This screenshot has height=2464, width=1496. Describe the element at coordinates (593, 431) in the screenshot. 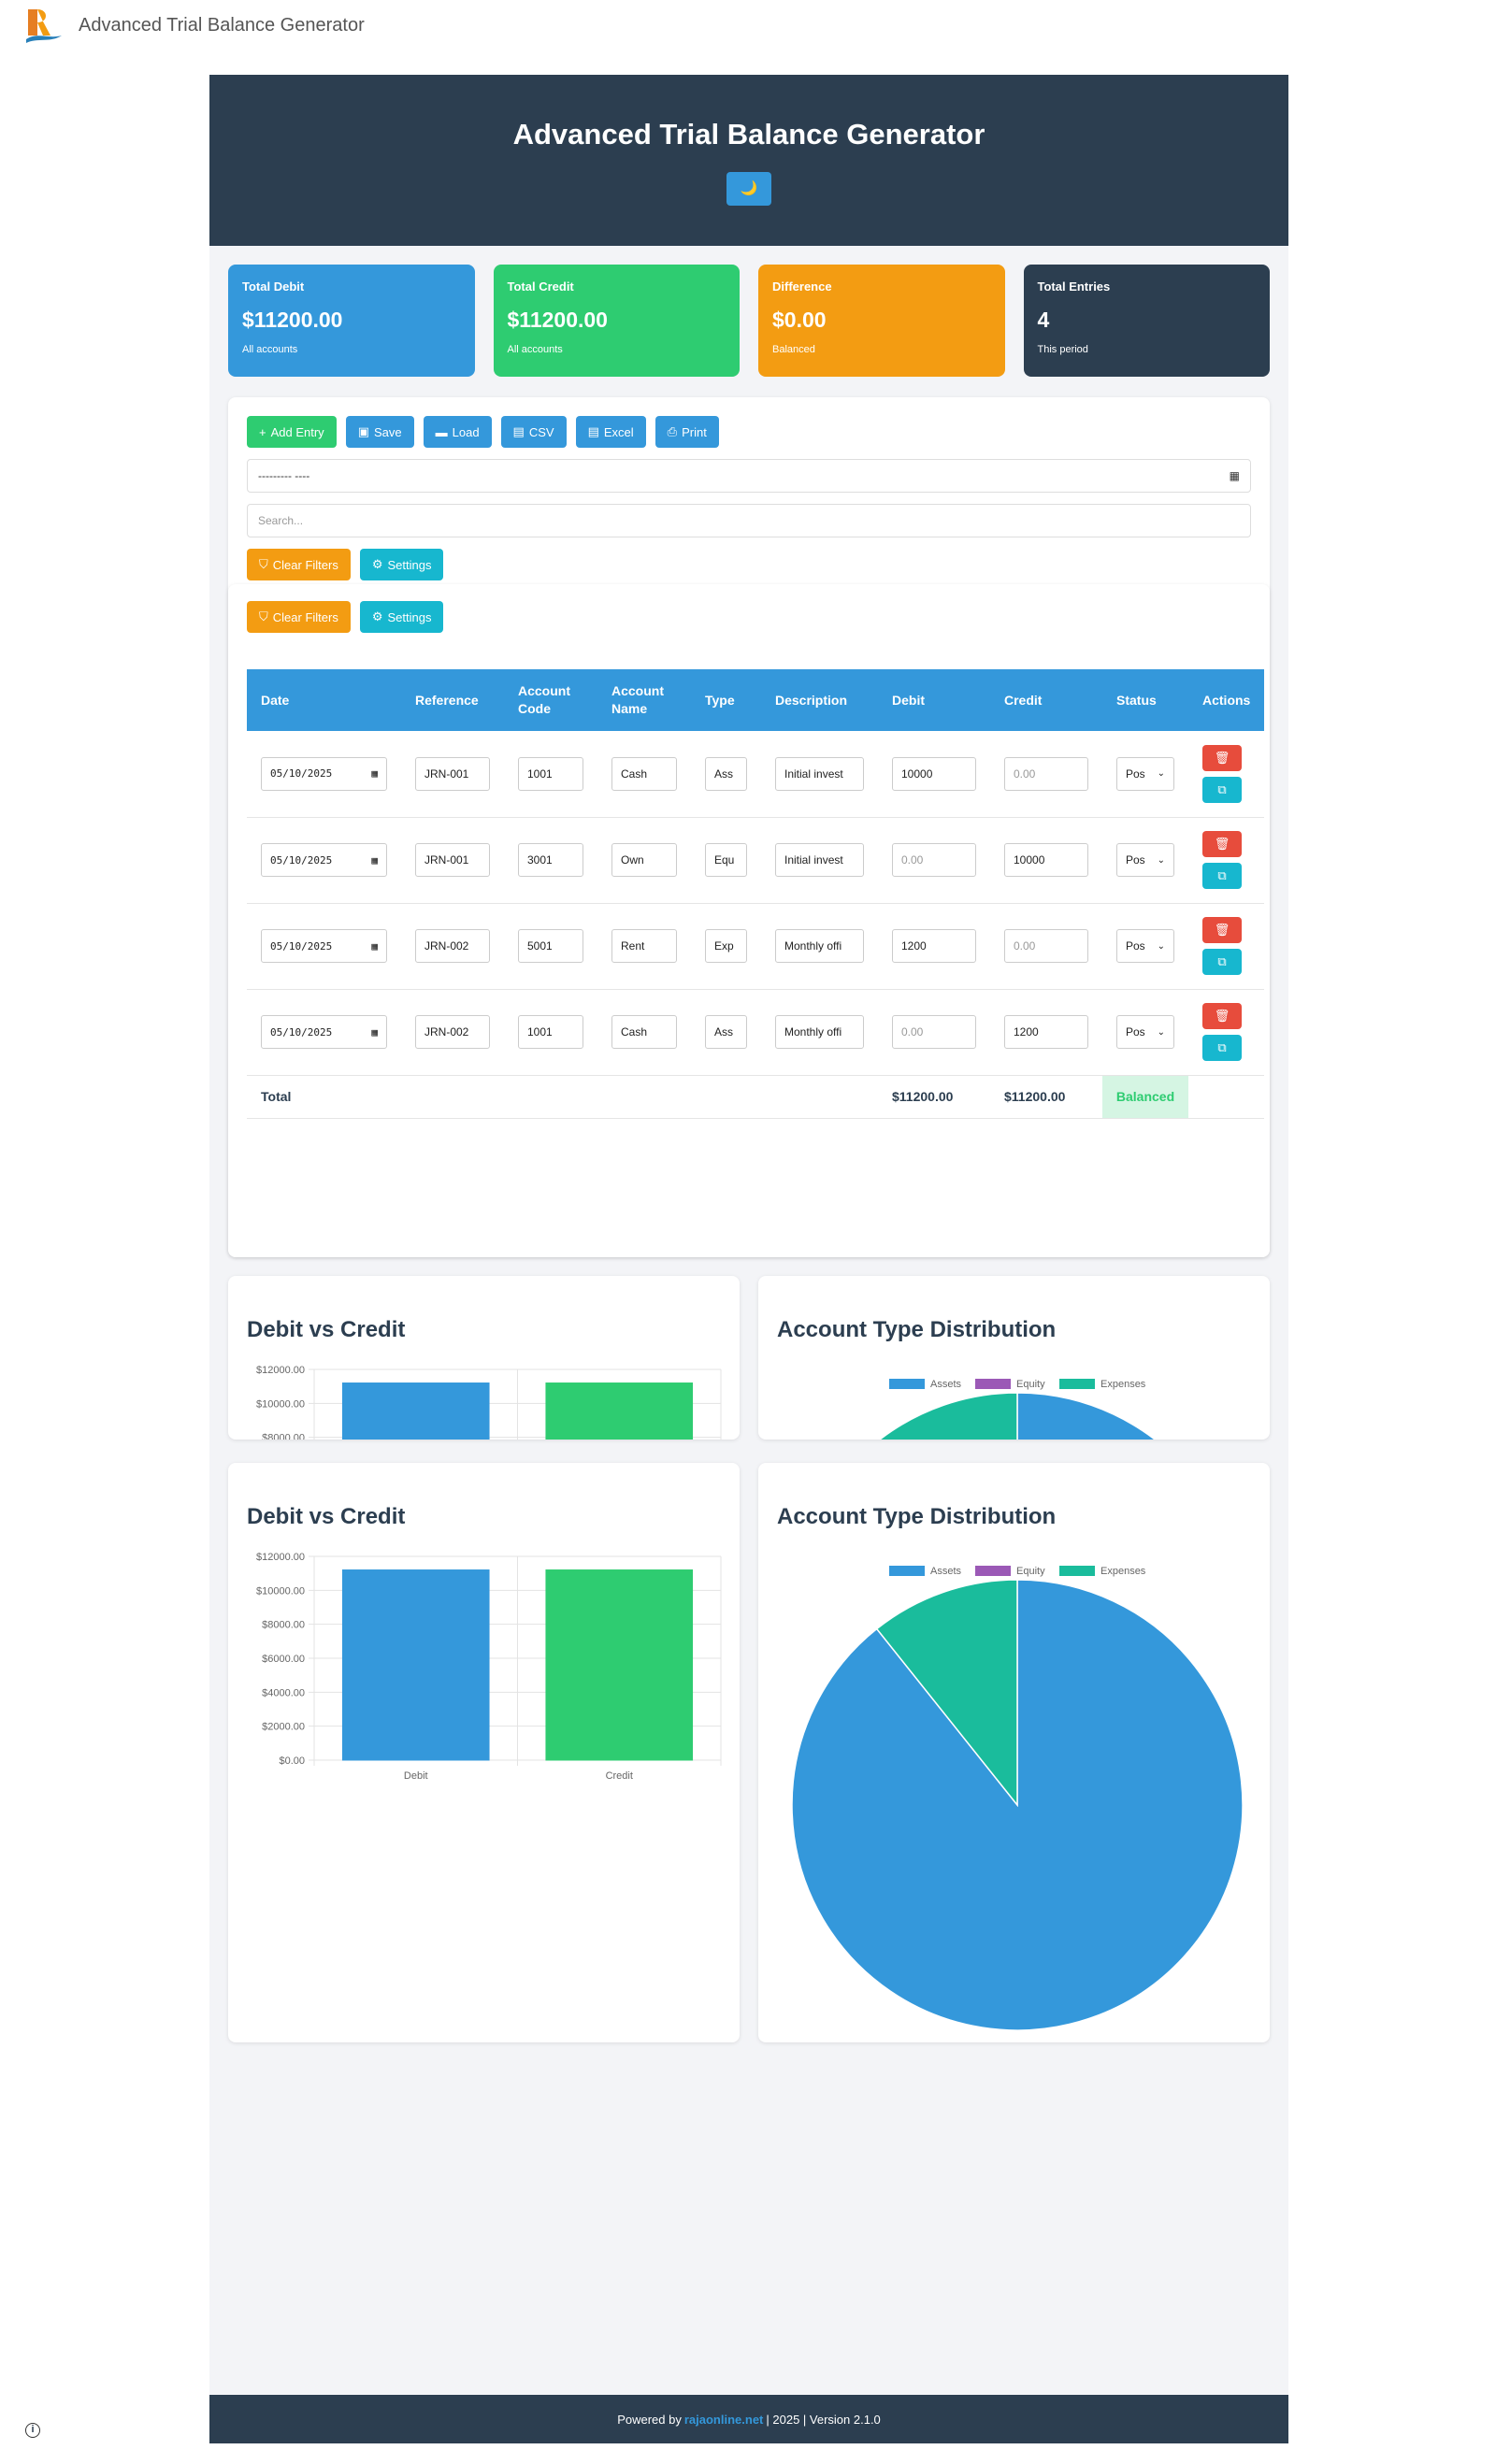

I see `file-excel-icon: ▤` at that location.